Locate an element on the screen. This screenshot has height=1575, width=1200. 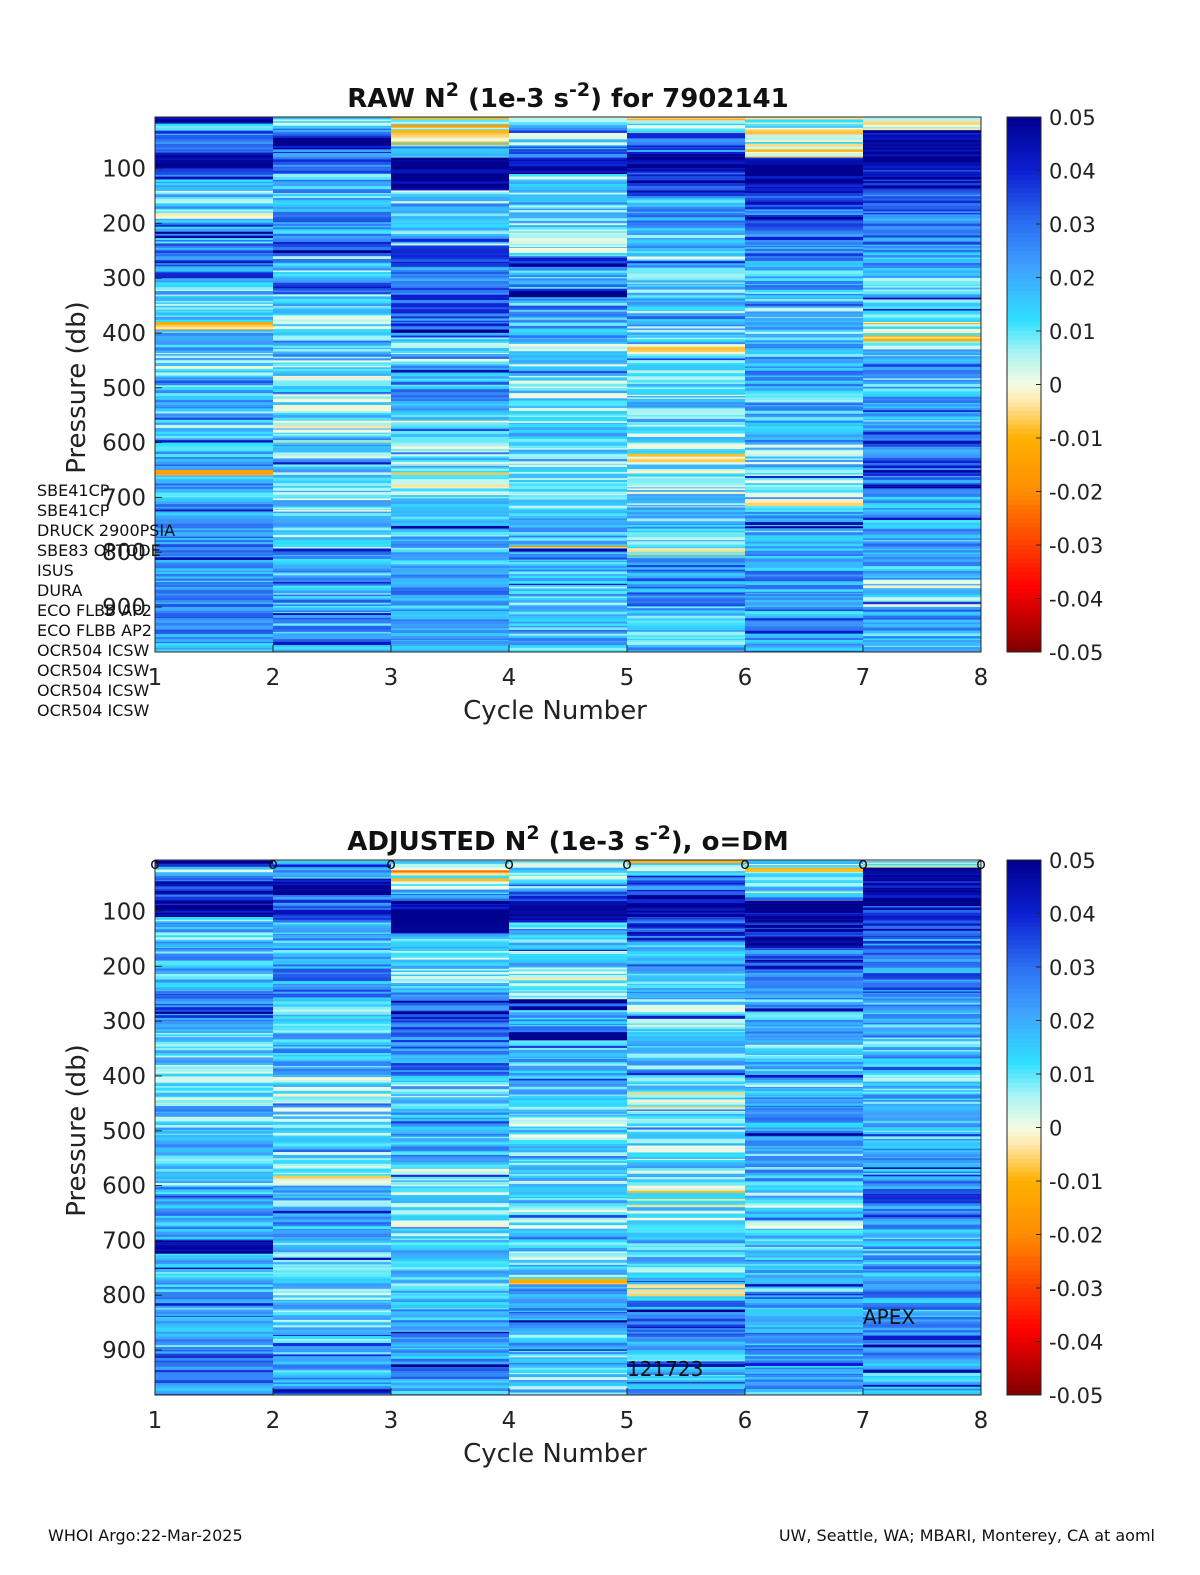
colorbar-tick-label: 0.02 is located at coordinates (1072, 279).